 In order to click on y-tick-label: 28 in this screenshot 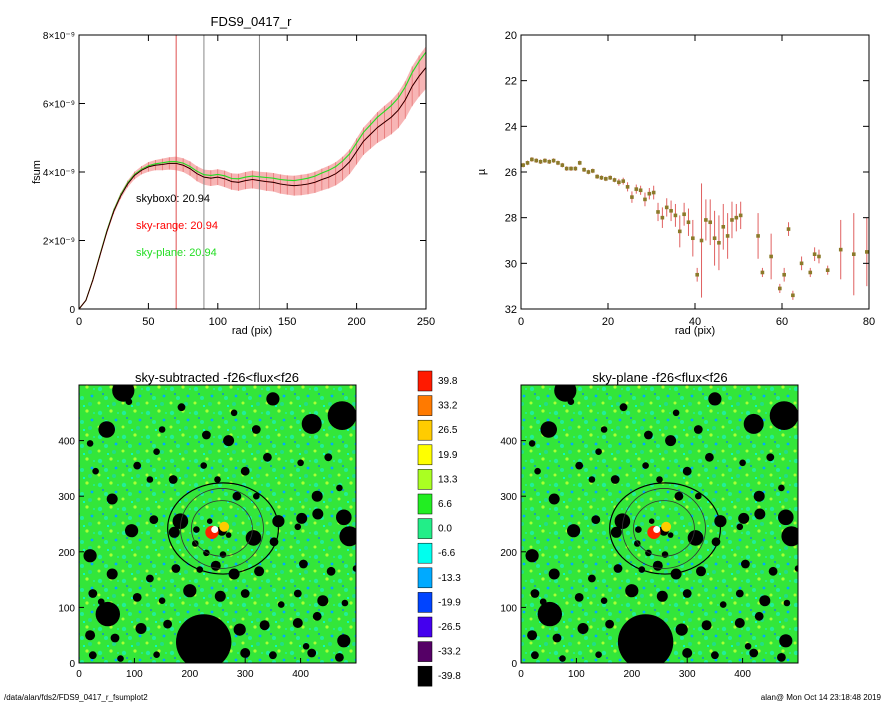, I will do `click(511, 219)`.